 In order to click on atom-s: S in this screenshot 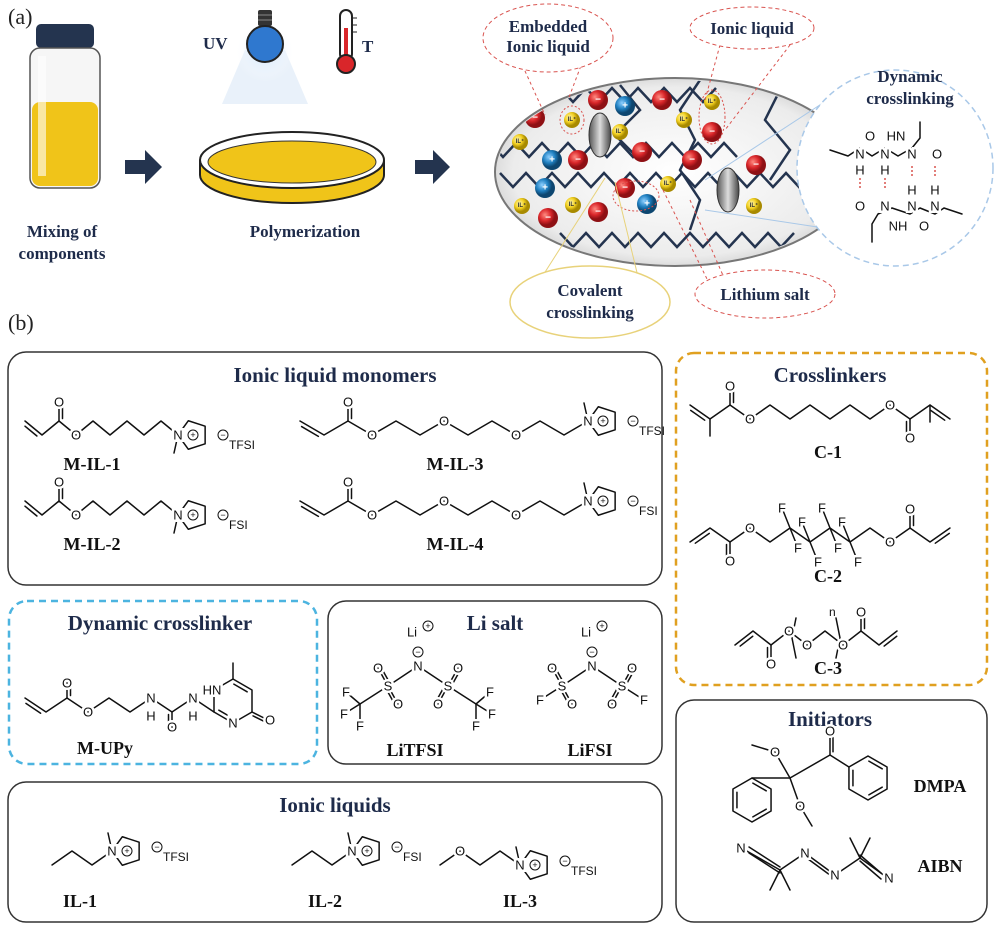, I will do `click(562, 686)`.